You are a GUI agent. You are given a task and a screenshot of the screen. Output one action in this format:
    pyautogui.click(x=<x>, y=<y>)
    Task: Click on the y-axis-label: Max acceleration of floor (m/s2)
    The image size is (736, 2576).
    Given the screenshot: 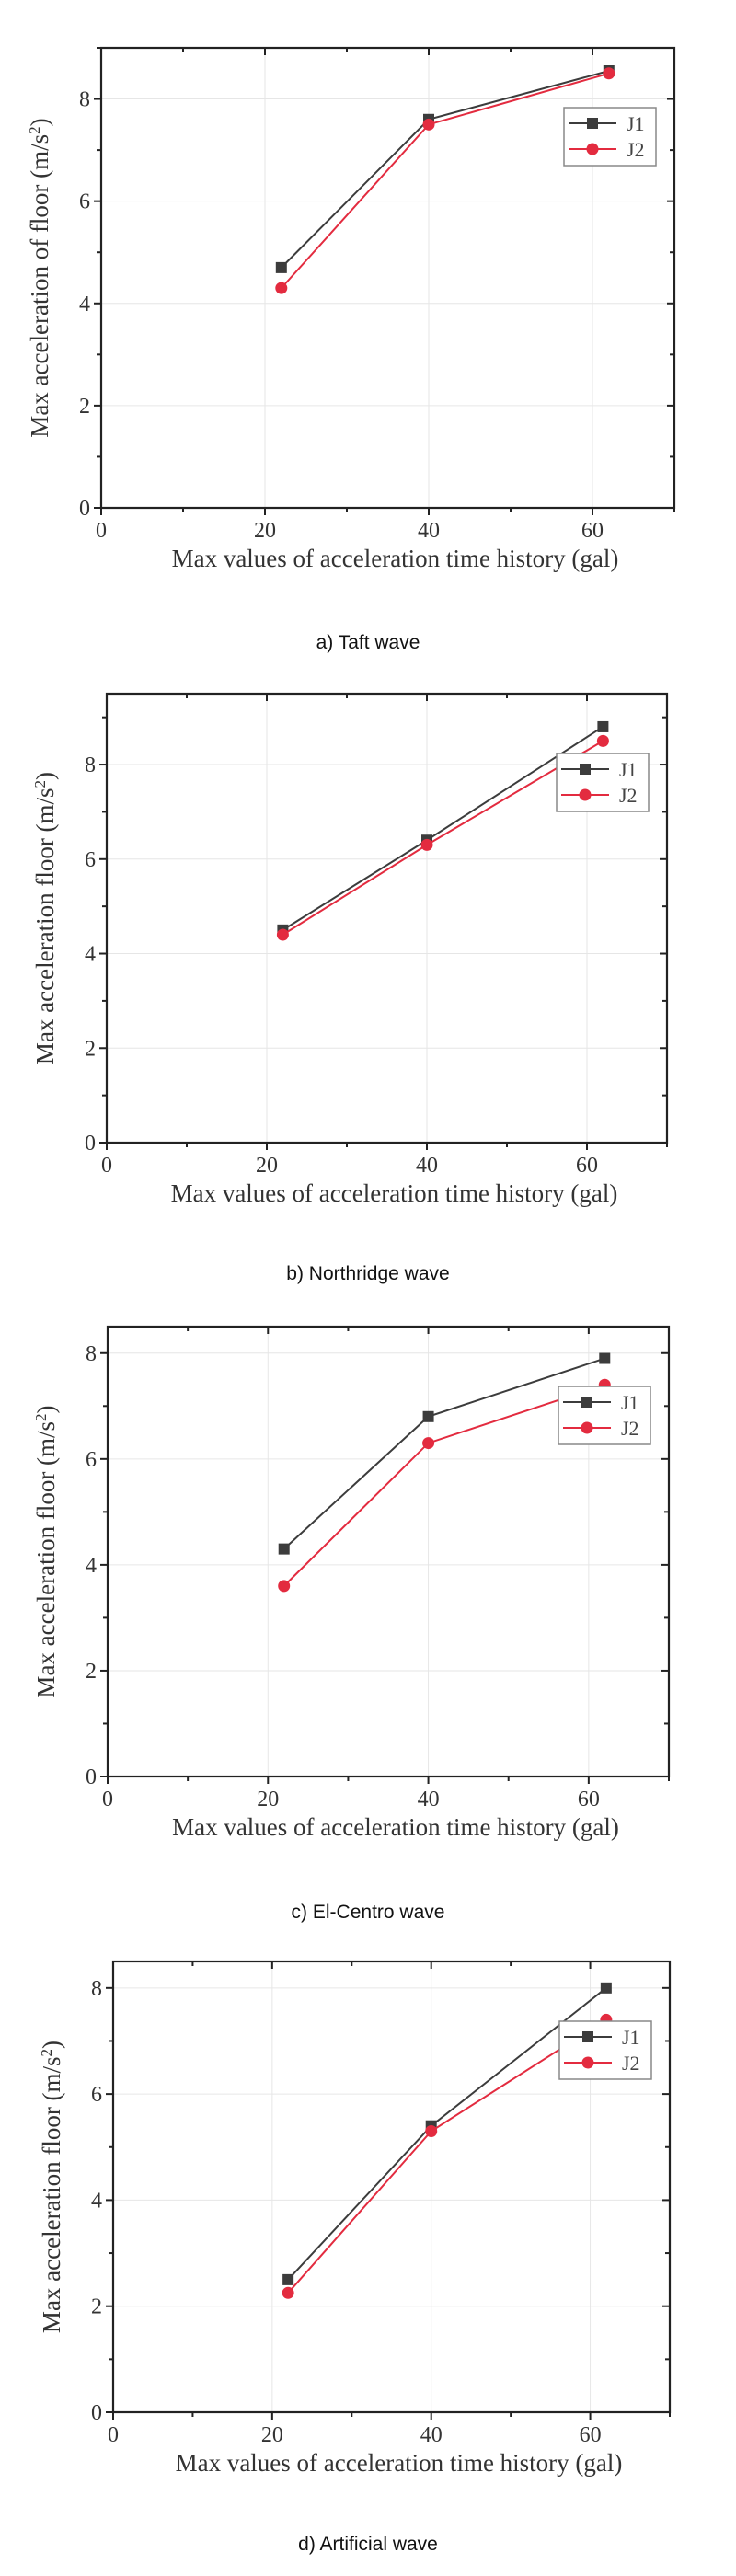 What is the action you would take?
    pyautogui.click(x=40, y=277)
    